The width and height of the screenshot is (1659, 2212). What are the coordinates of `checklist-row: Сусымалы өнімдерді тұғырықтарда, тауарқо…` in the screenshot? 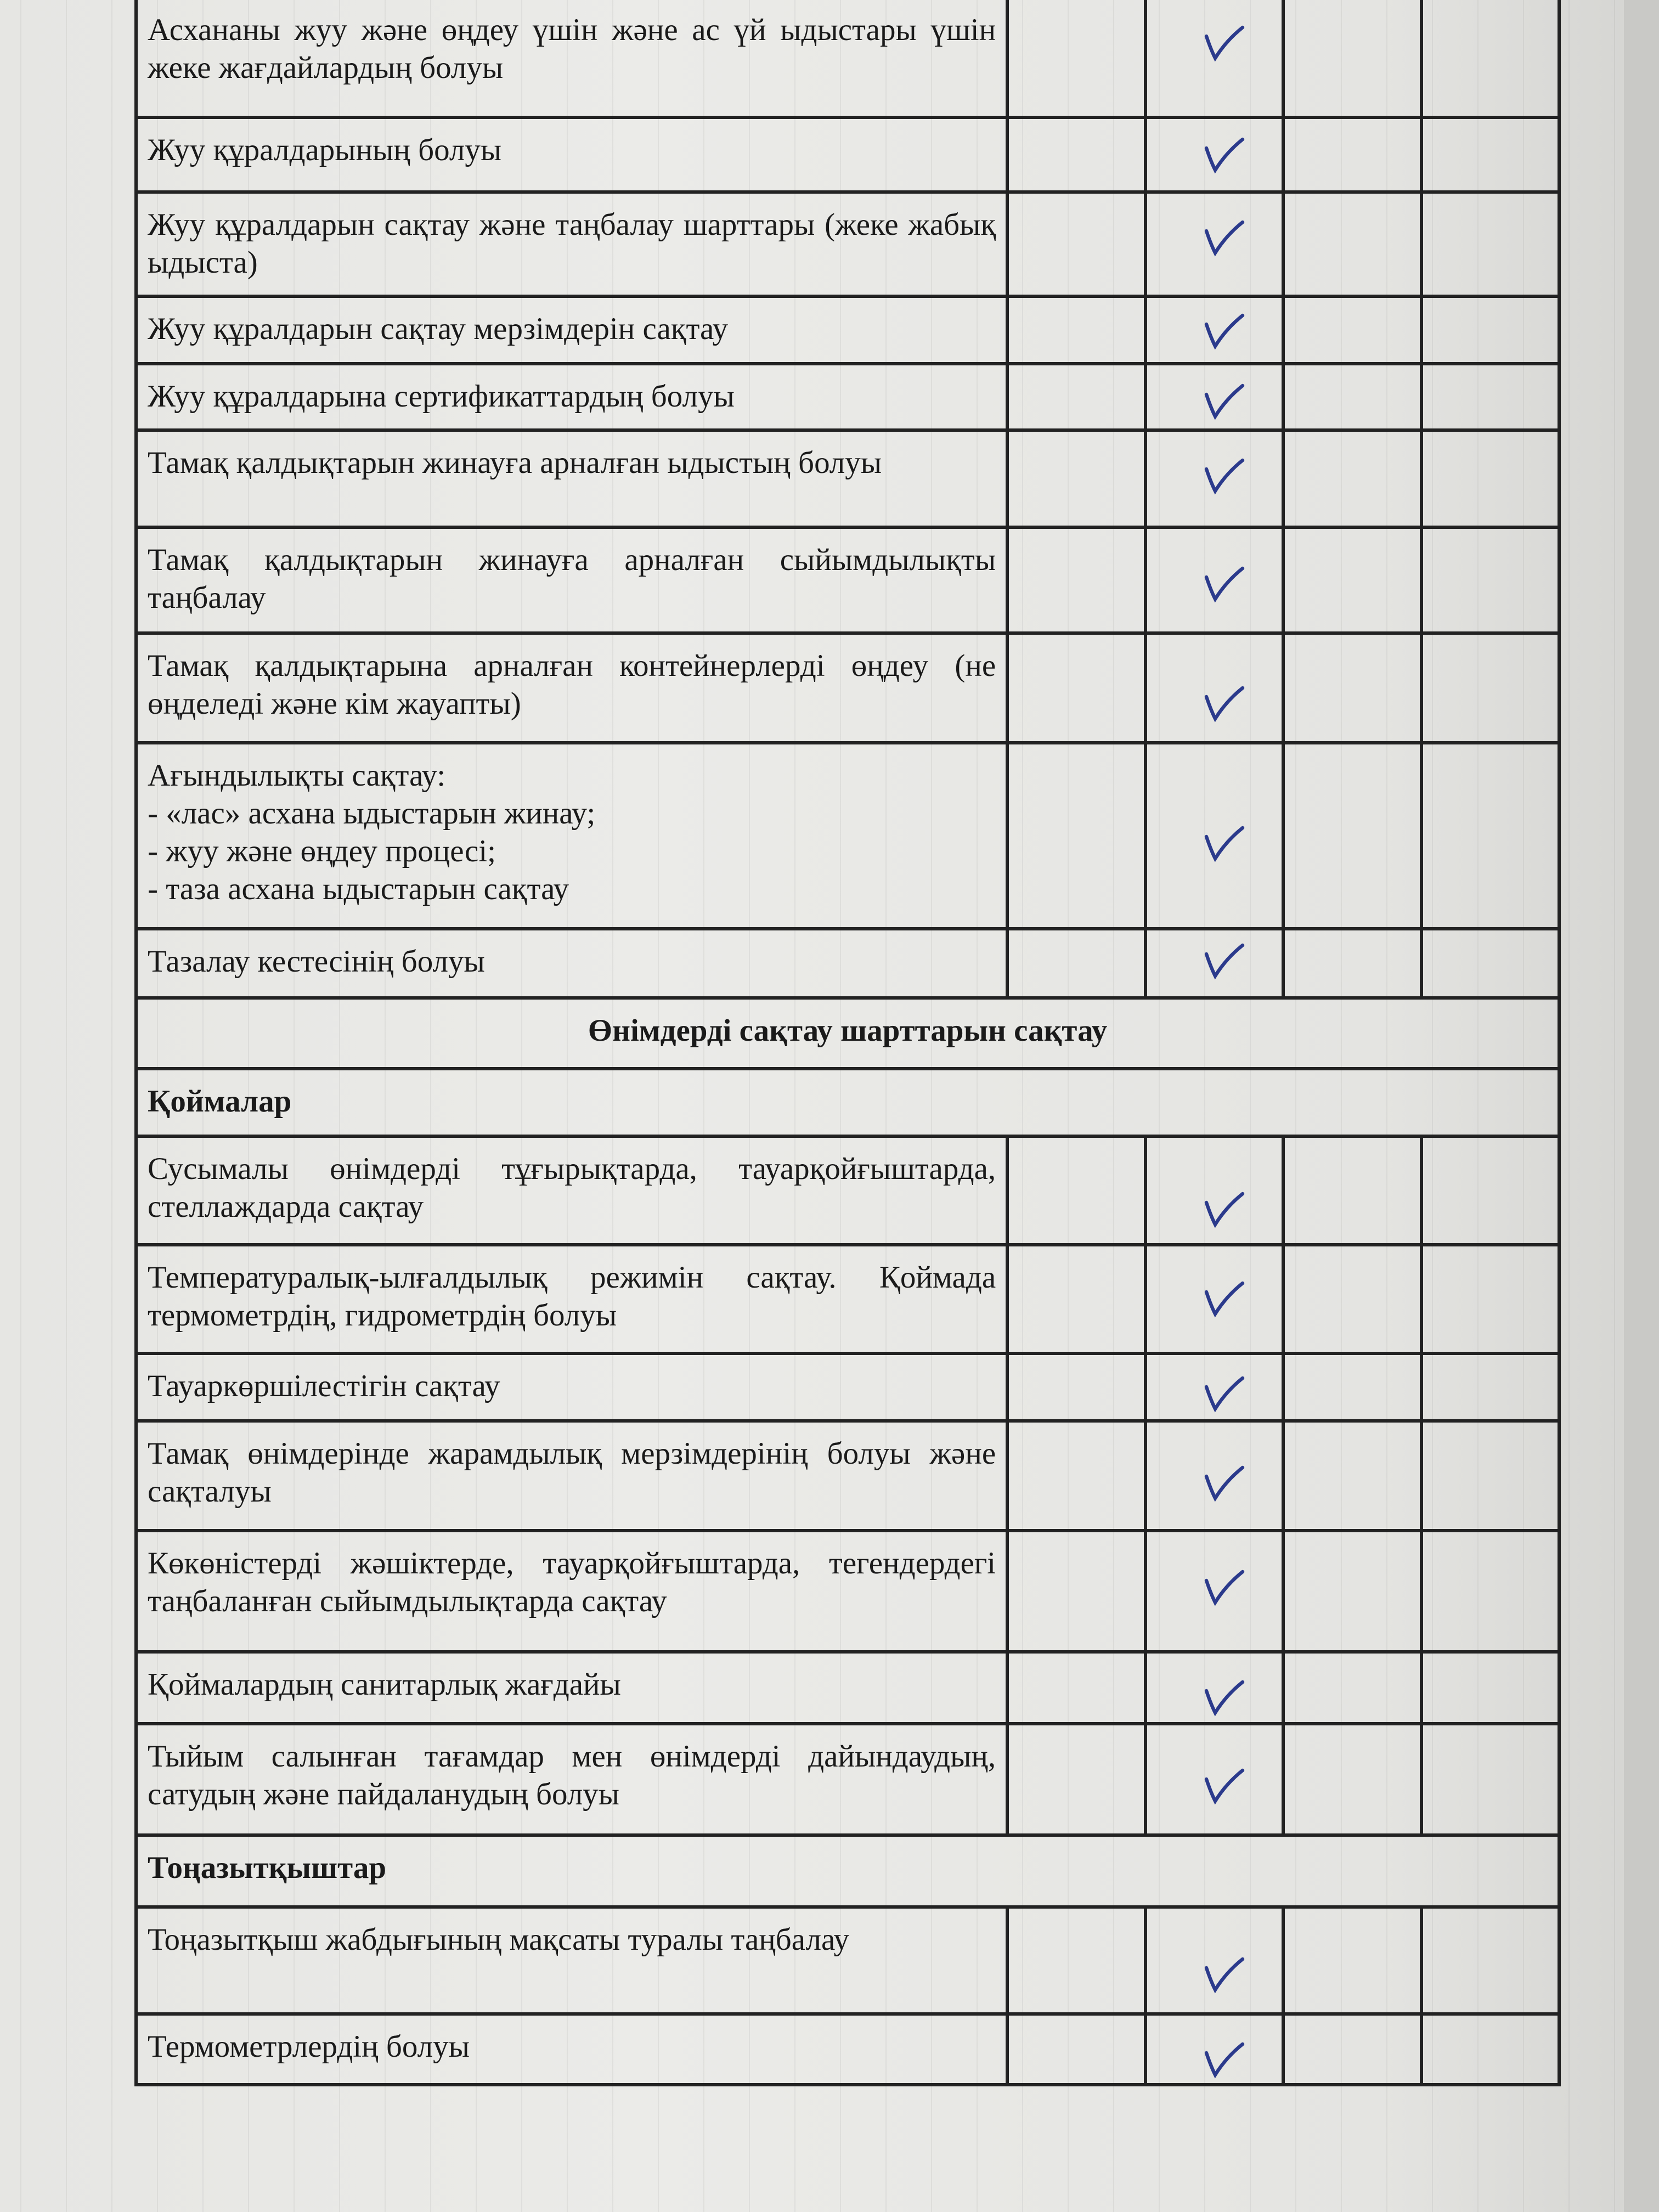 It's located at (847, 1190).